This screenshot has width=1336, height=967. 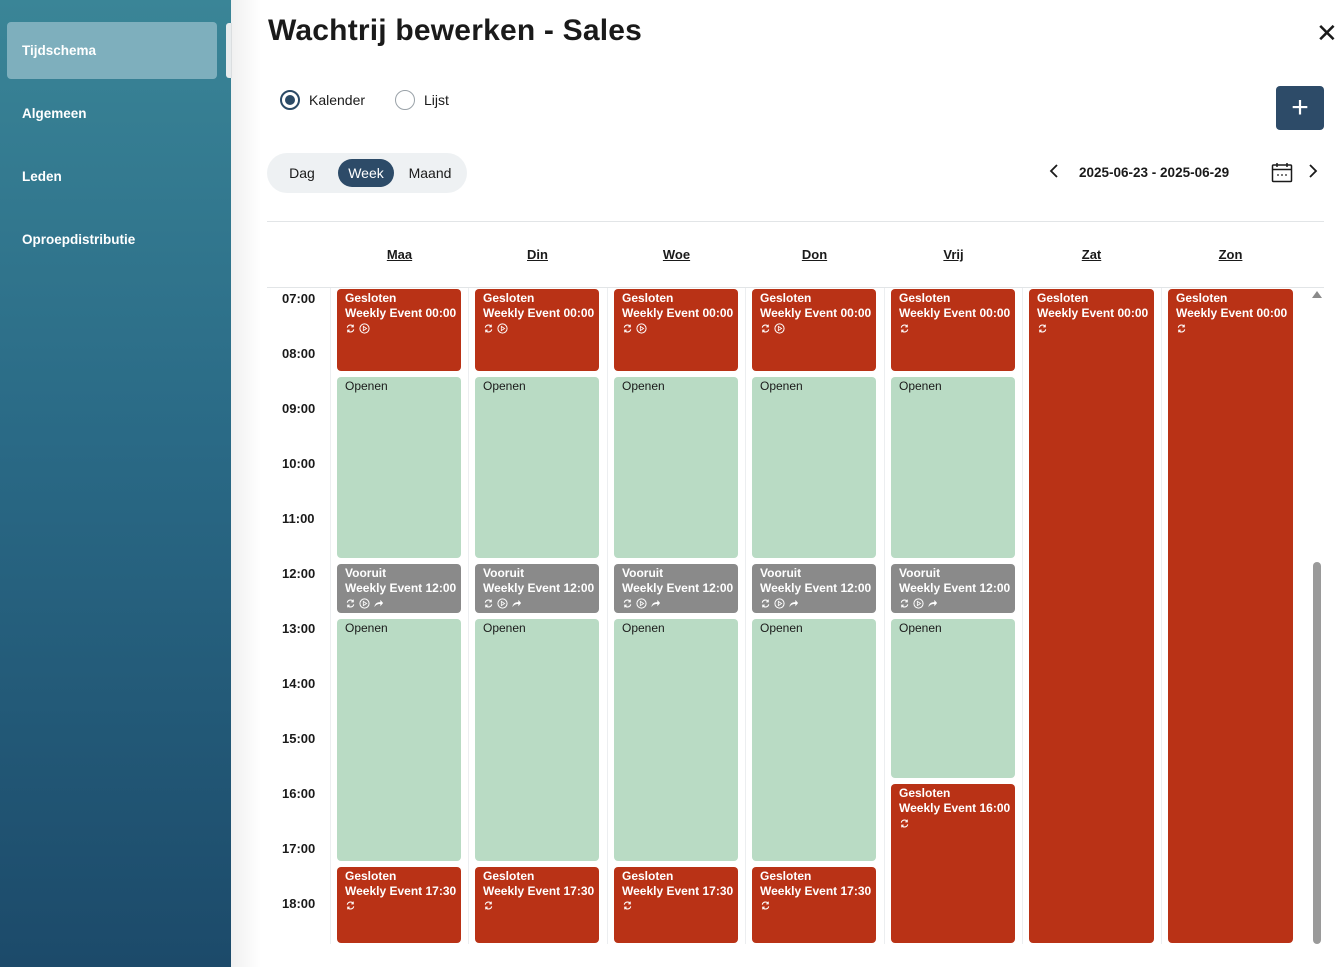 What do you see at coordinates (1282, 172) in the screenshot?
I see `calendar-icon` at bounding box center [1282, 172].